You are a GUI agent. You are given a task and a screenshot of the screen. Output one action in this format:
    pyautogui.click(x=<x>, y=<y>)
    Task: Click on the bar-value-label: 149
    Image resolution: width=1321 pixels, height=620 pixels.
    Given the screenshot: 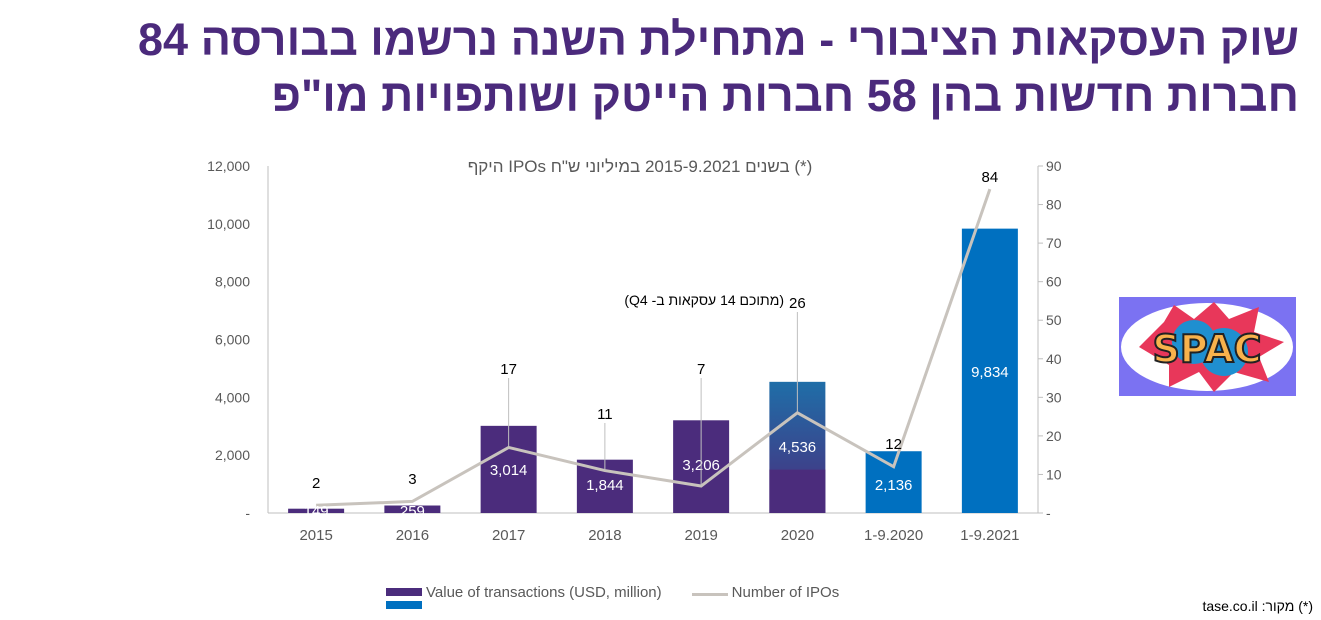 What is the action you would take?
    pyautogui.click(x=316, y=511)
    